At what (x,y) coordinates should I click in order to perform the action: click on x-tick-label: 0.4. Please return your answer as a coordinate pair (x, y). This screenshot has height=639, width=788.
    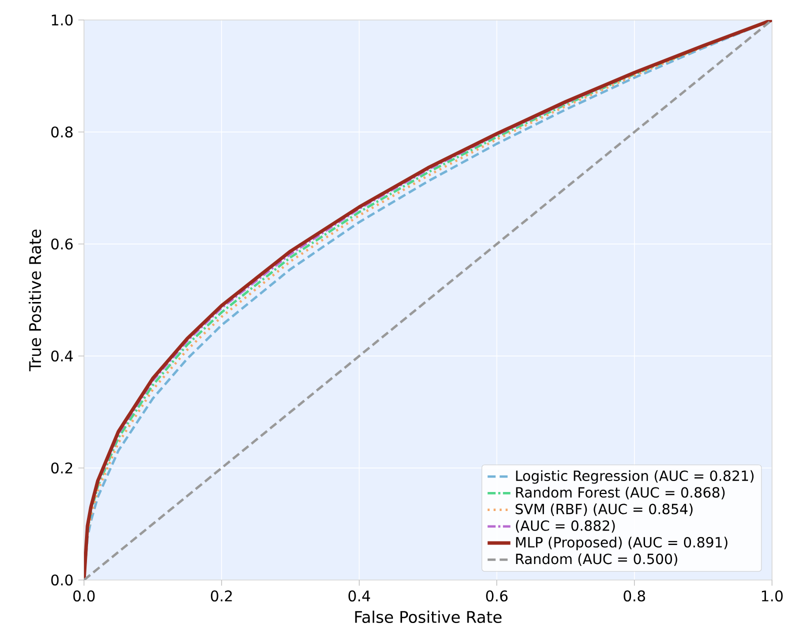
    Looking at the image, I should click on (359, 596).